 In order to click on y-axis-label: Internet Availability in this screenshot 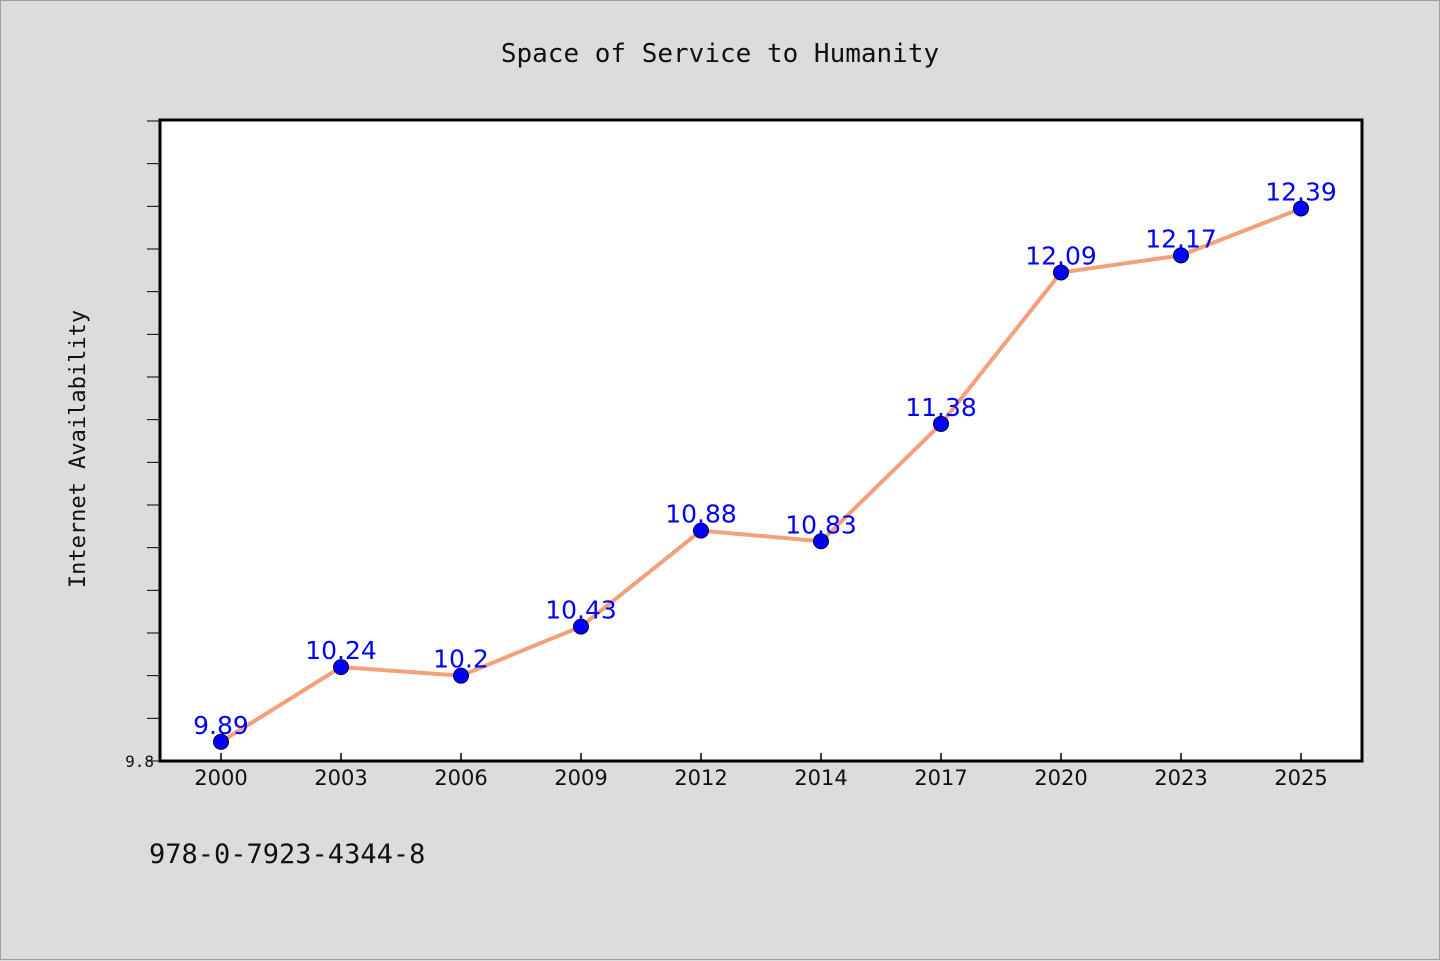, I will do `click(78, 449)`.